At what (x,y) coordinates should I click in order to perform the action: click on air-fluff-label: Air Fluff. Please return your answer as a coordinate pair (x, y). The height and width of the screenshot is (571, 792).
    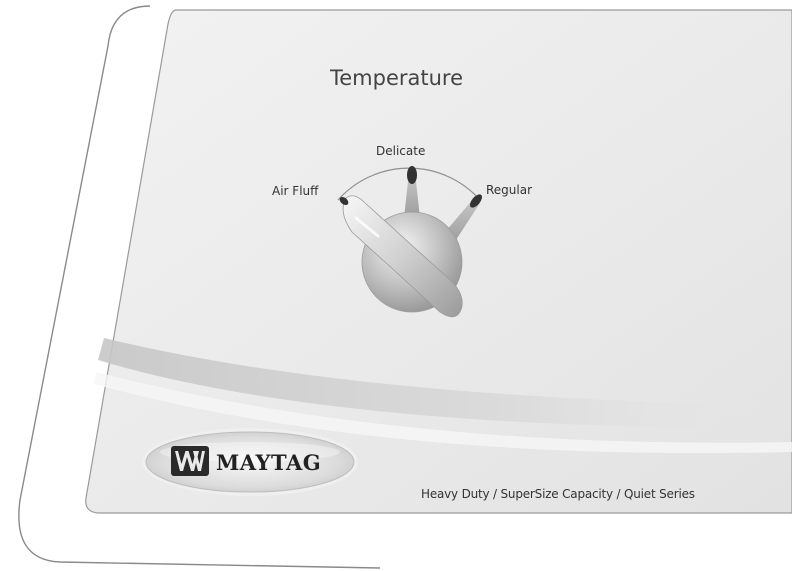
    Looking at the image, I should click on (295, 191).